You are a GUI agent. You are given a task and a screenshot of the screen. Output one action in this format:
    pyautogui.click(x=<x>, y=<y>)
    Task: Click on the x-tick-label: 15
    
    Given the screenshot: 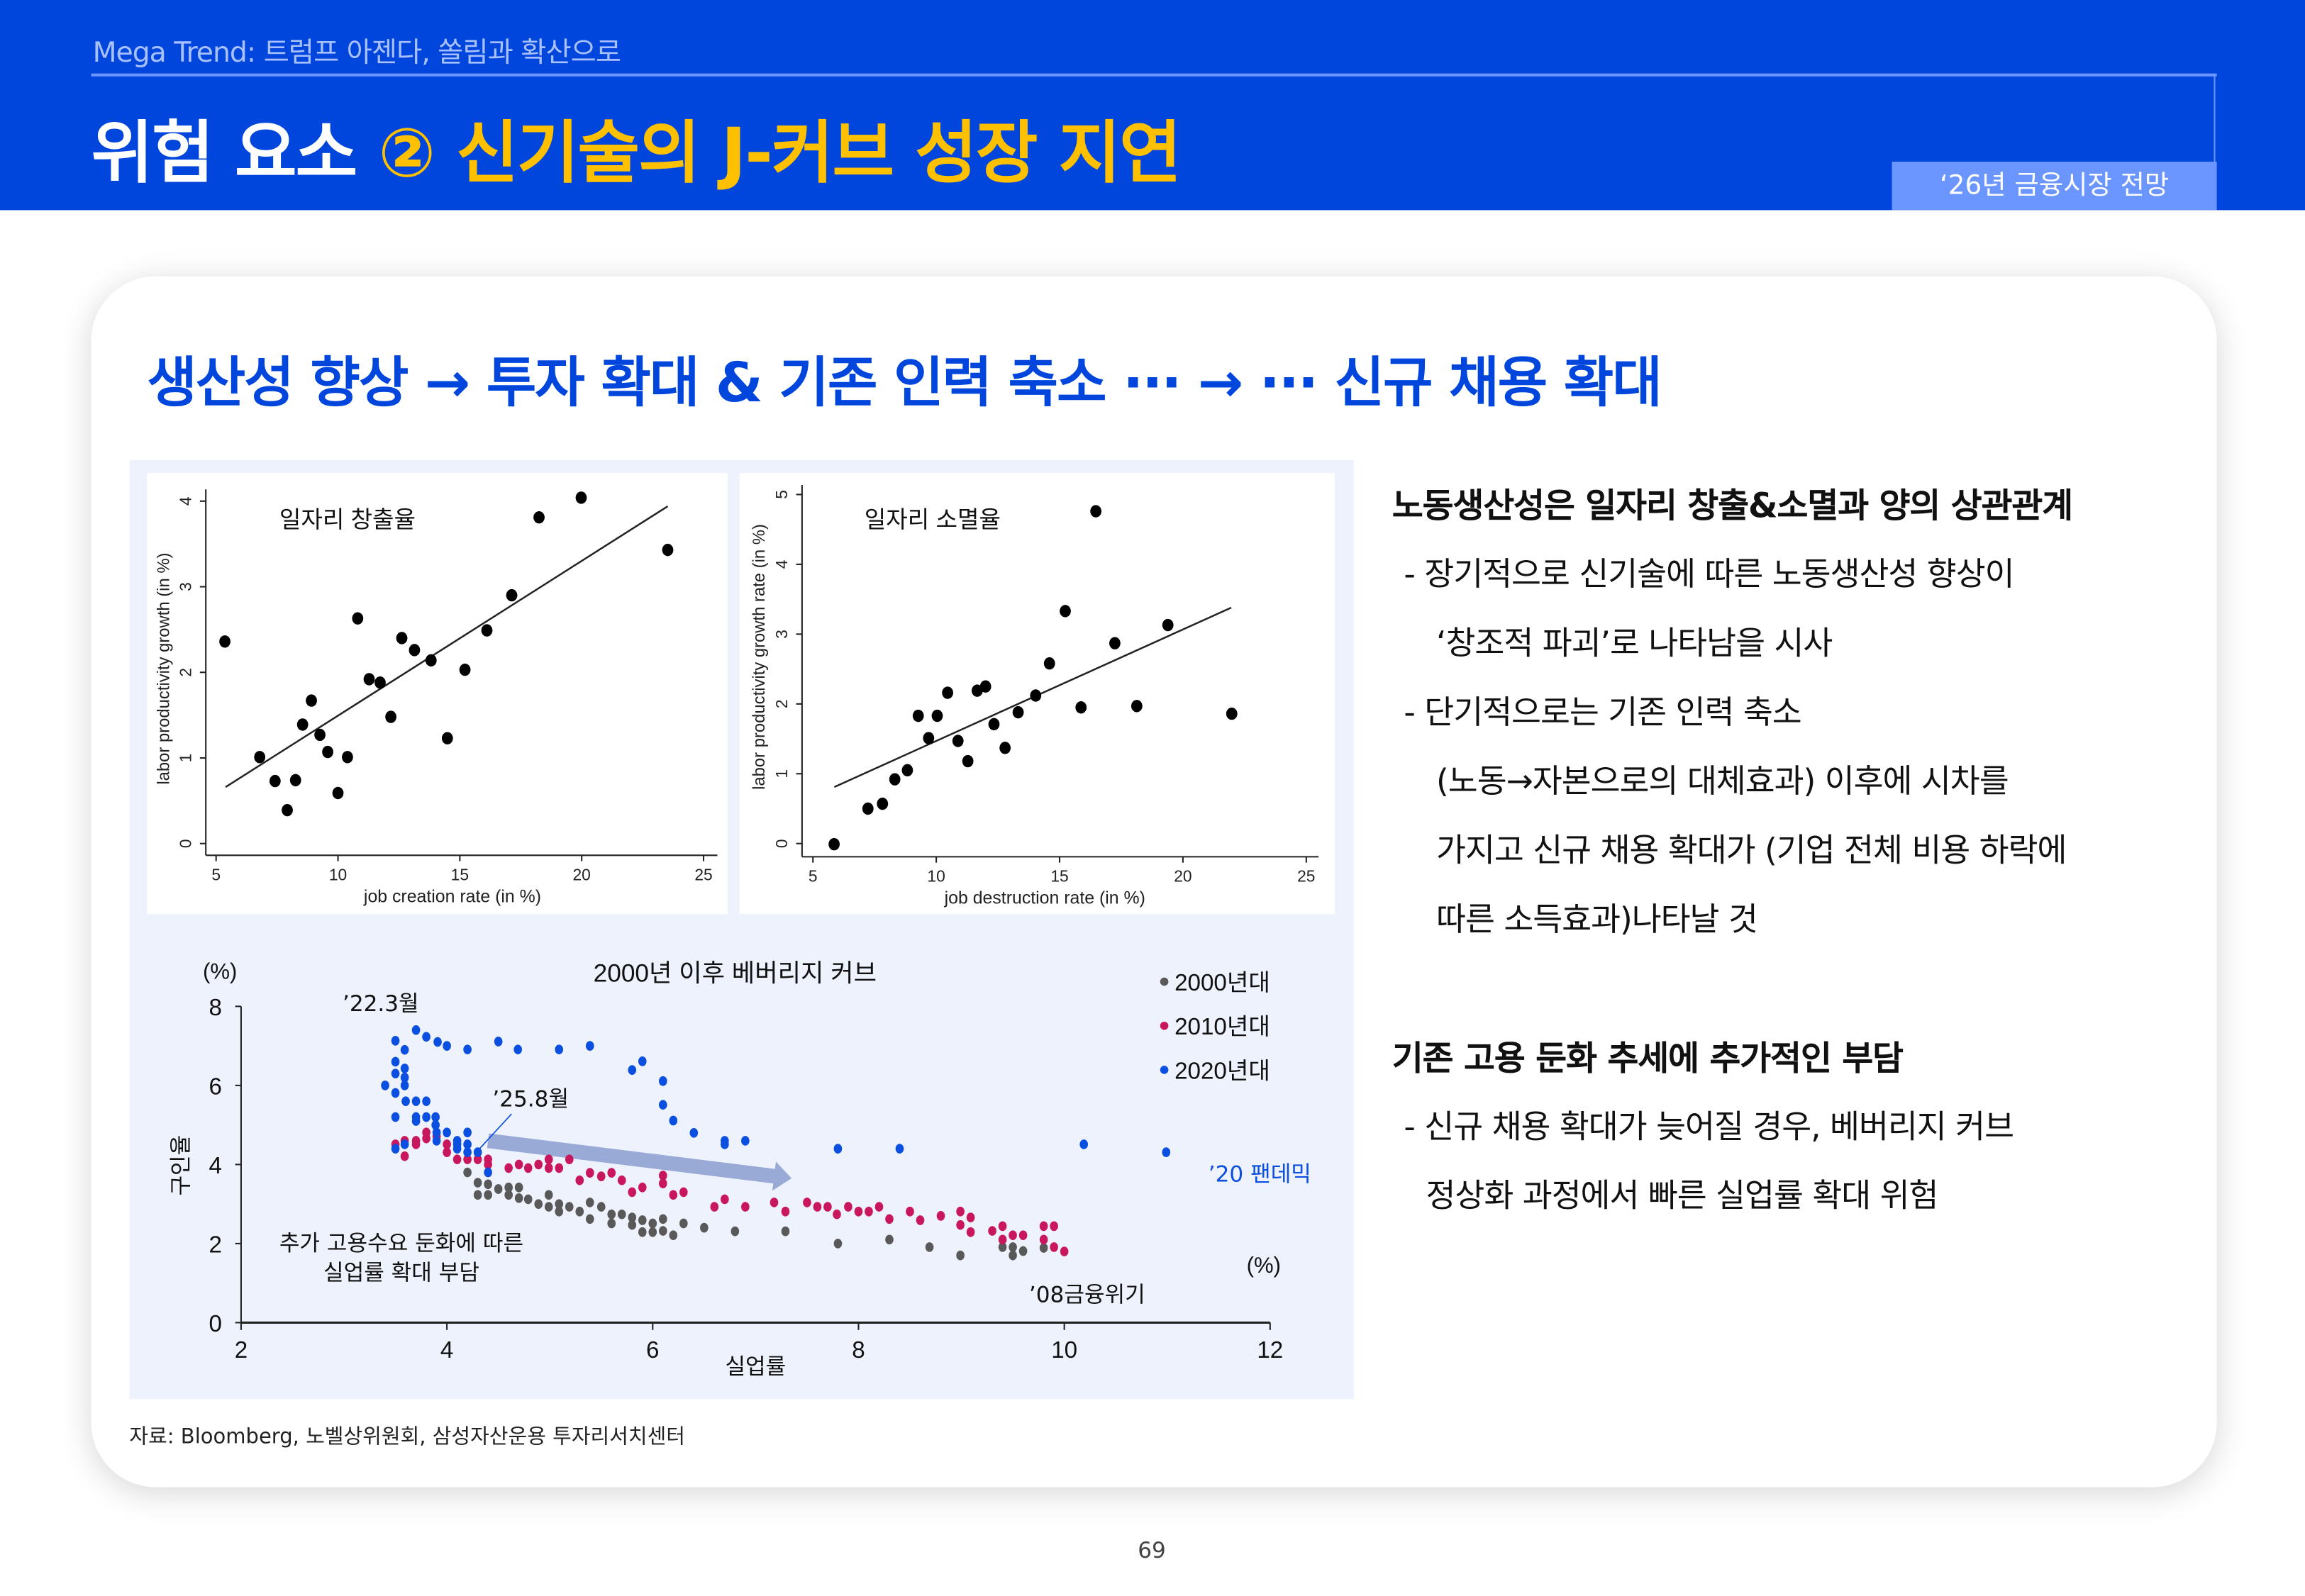 What is the action you would take?
    pyautogui.click(x=460, y=875)
    